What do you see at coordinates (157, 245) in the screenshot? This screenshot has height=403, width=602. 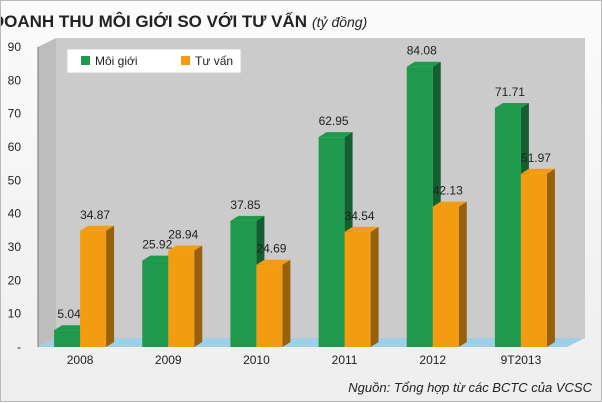 I see `data-label: 25.92` at bounding box center [157, 245].